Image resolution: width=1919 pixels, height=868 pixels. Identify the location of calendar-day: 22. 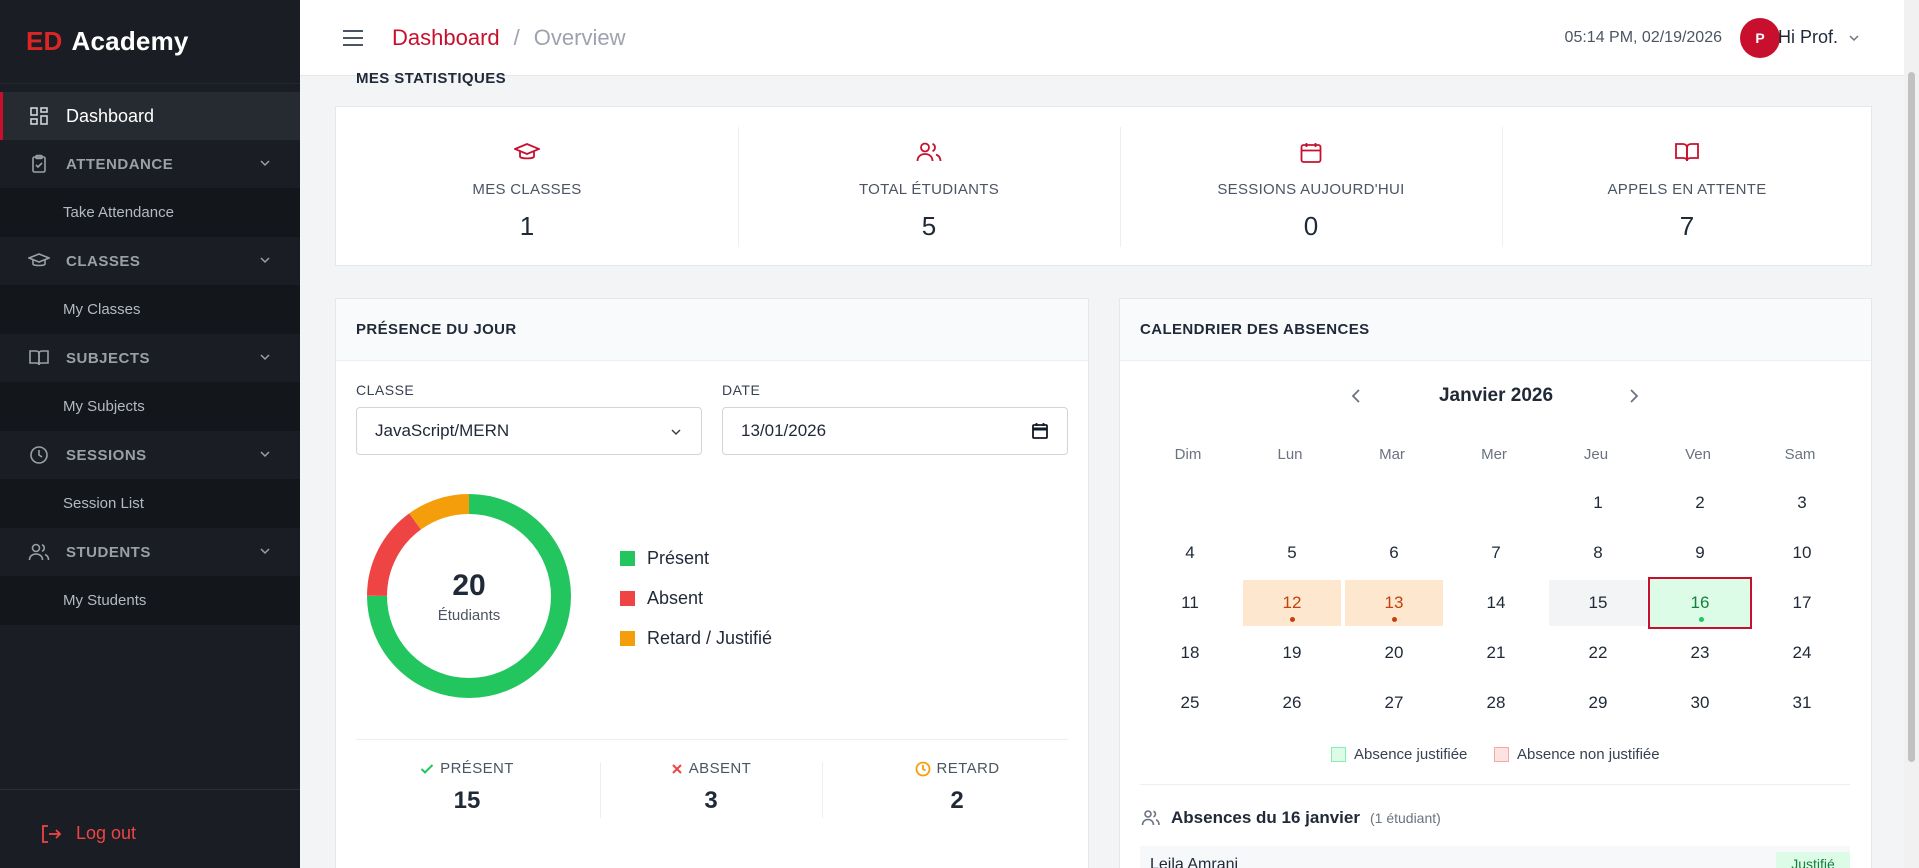
(1598, 652).